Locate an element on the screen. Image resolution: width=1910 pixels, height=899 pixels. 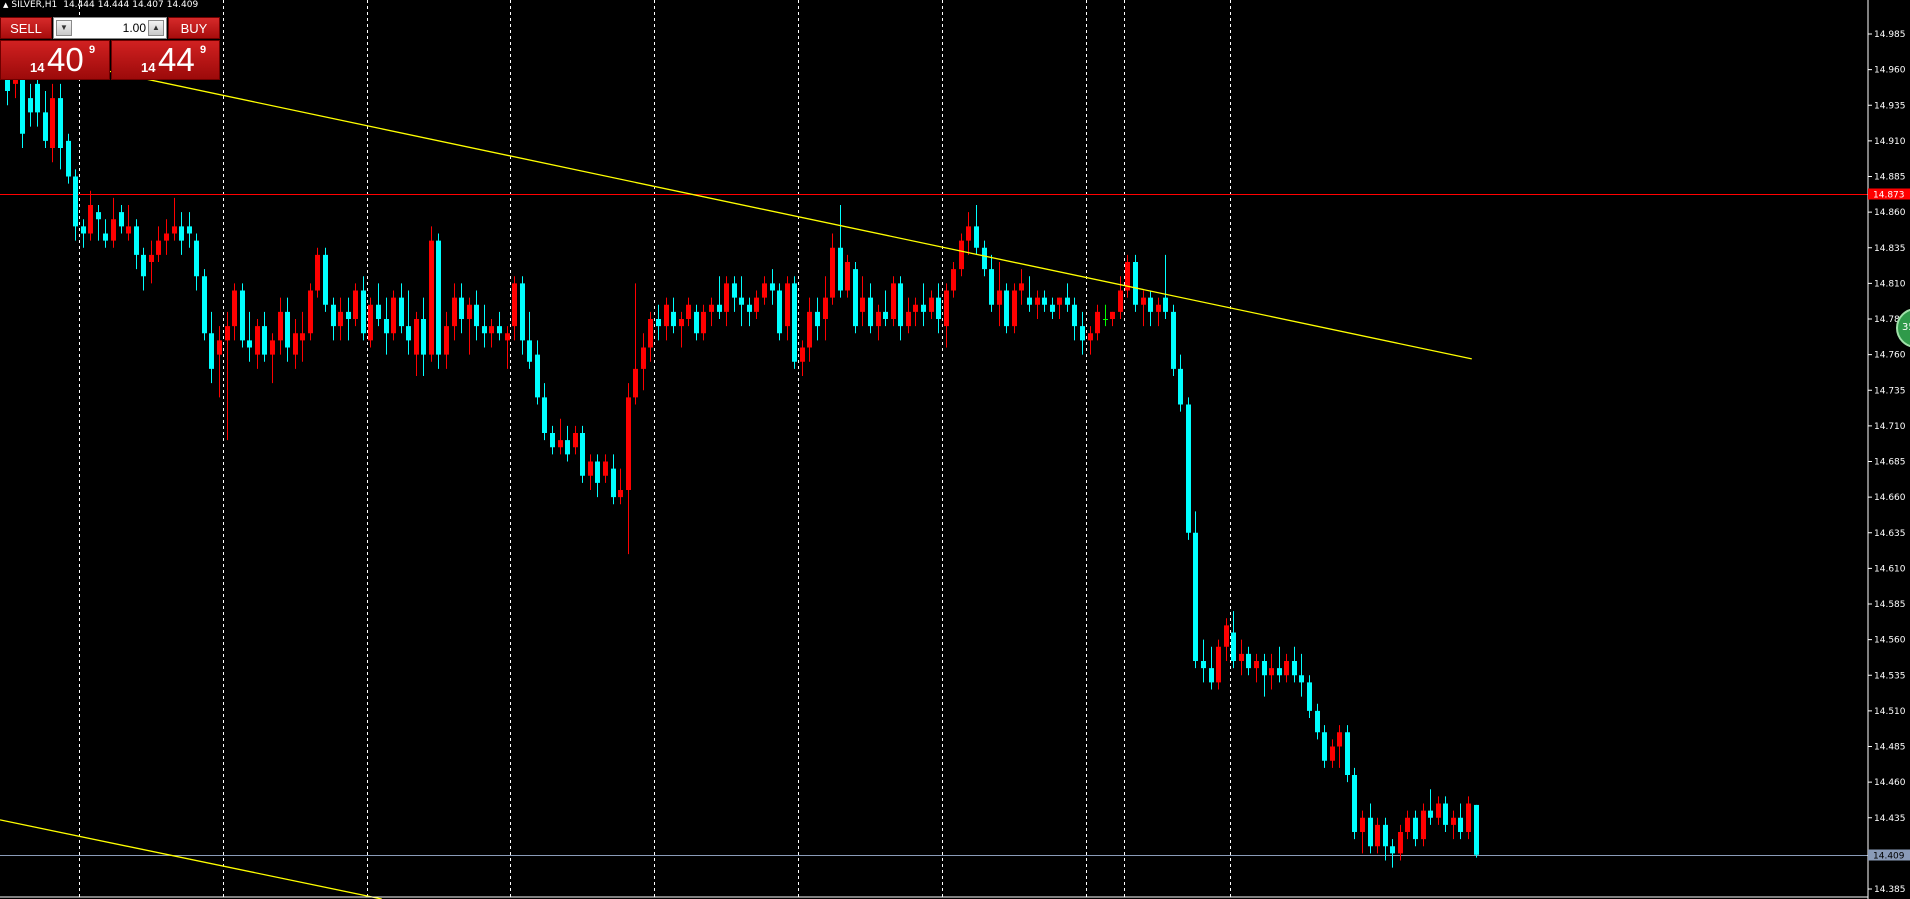
lot-decrease-icon: ▼ is located at coordinates (64, 28).